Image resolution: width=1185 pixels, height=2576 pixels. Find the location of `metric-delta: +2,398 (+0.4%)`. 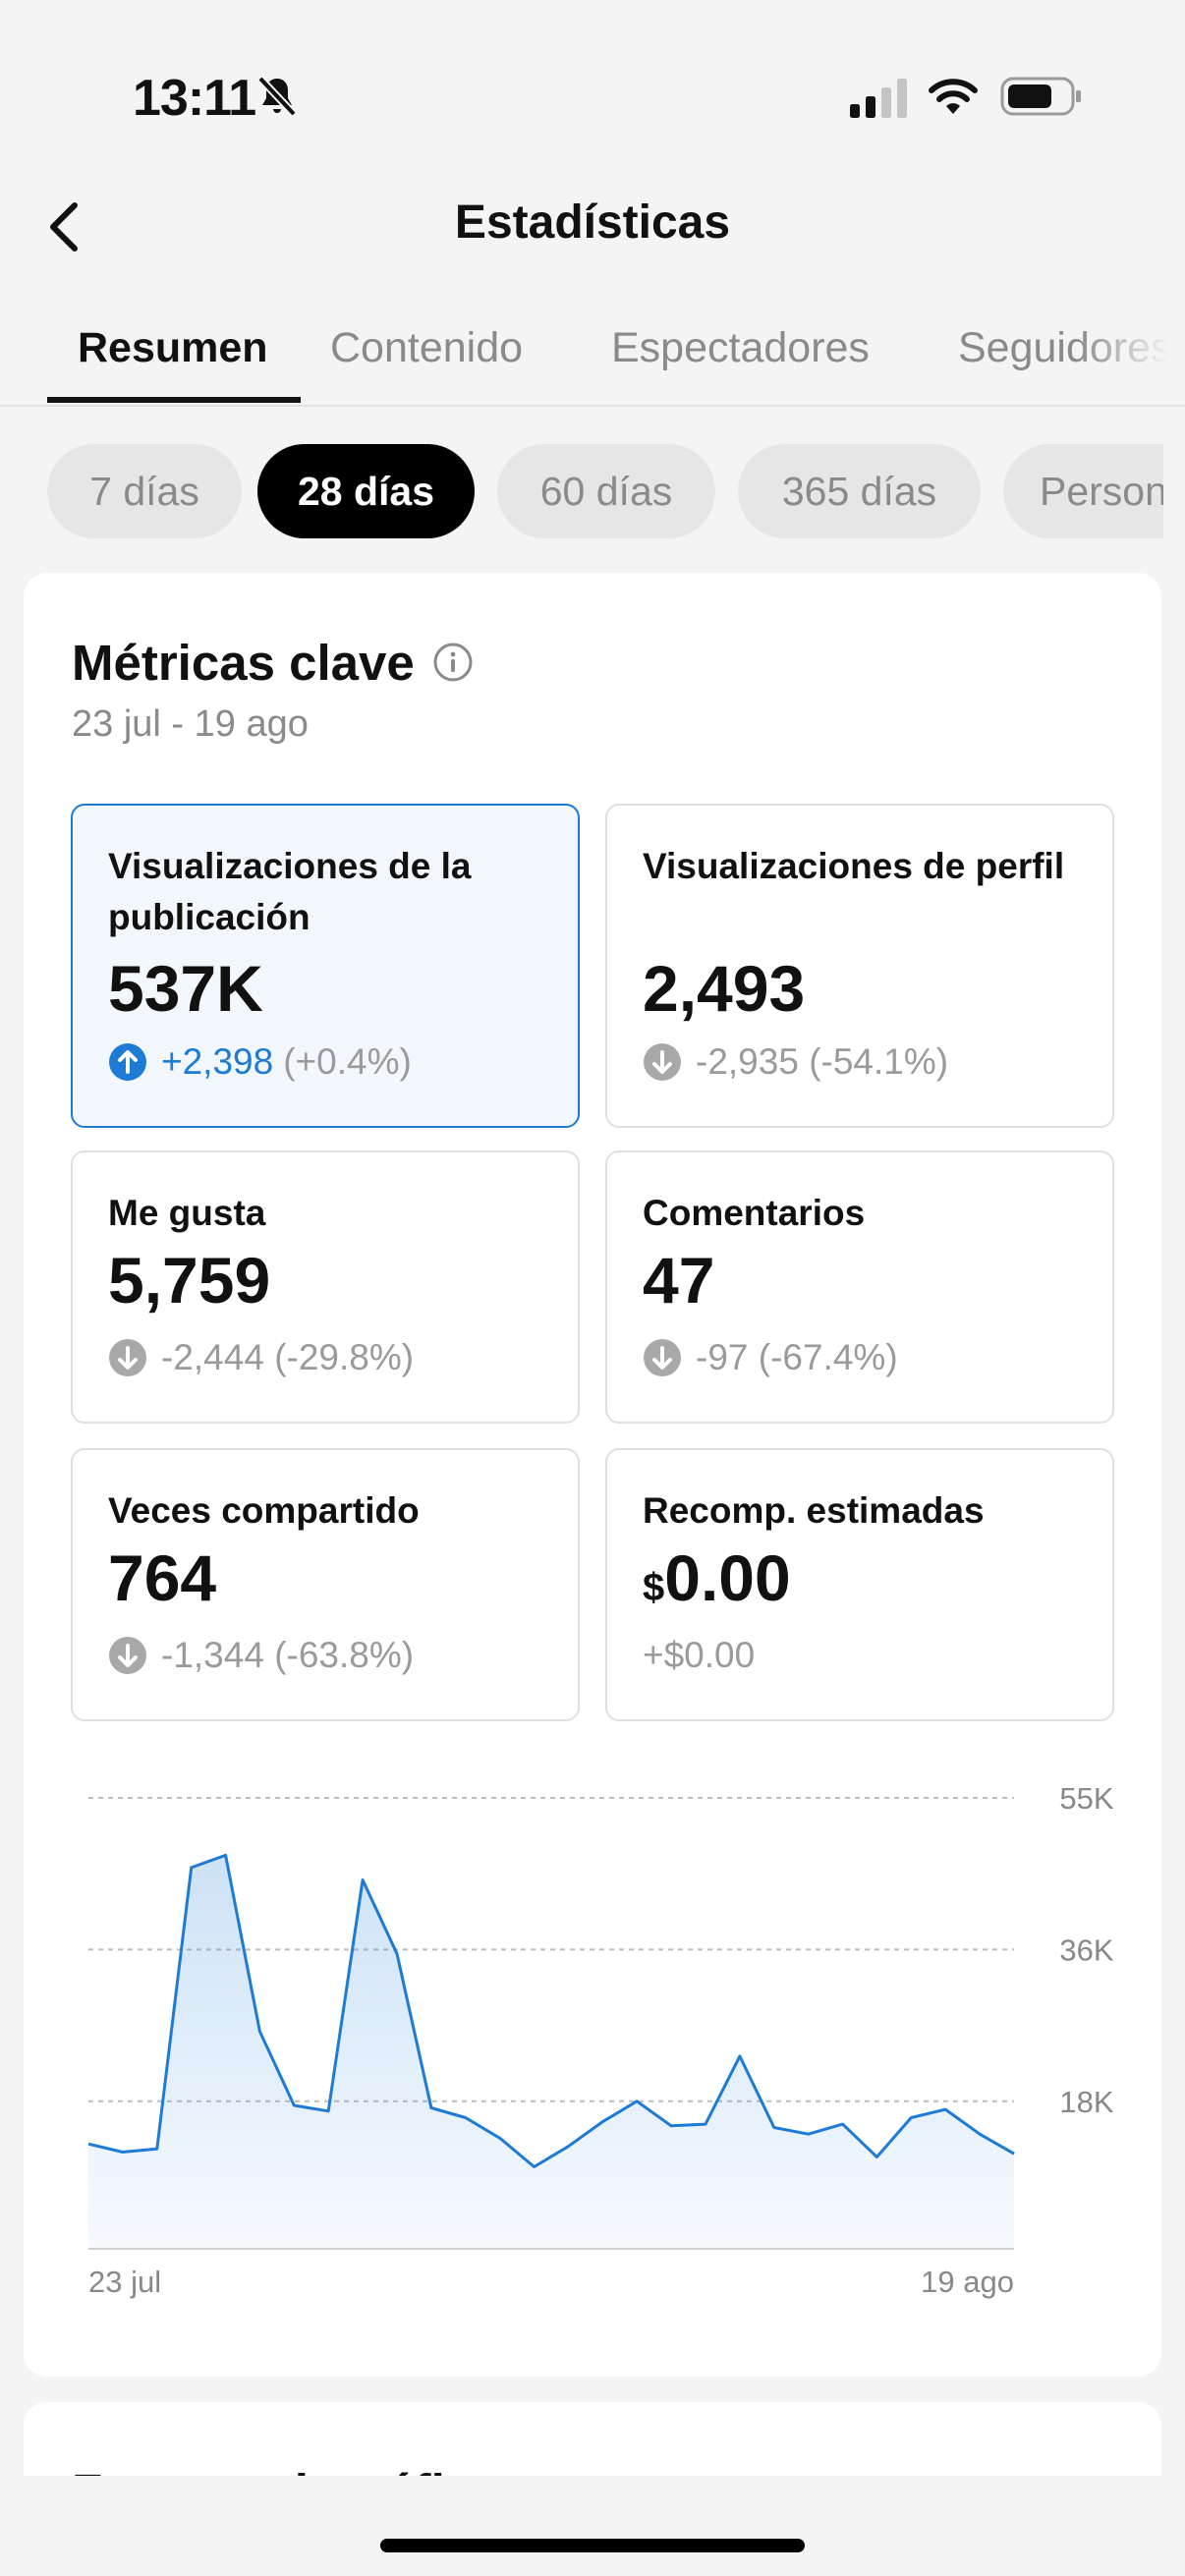

metric-delta: +2,398 (+0.4%) is located at coordinates (260, 1062).